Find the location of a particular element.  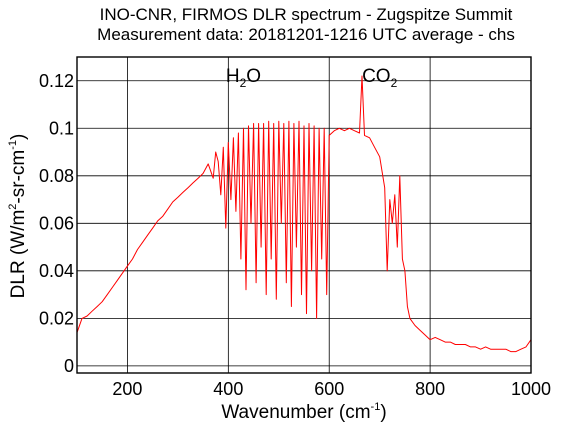

y-tick-label: 0.02 is located at coordinates (56, 318).